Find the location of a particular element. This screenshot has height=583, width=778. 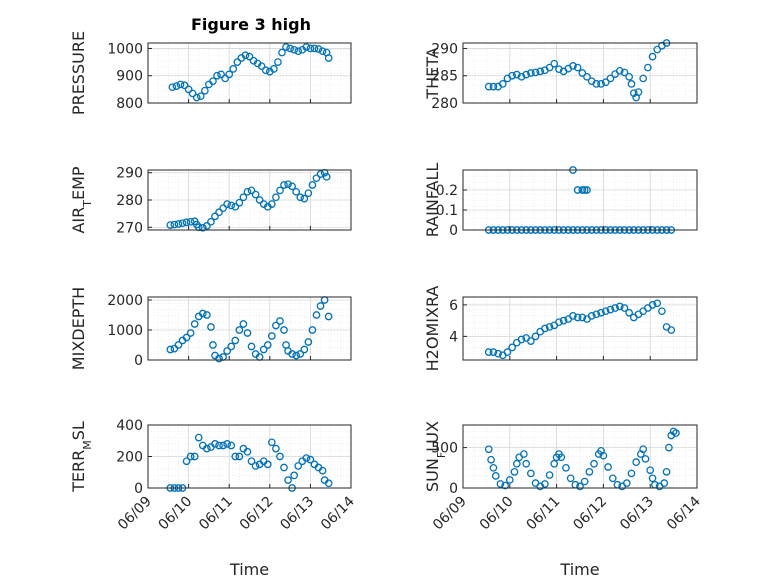

y-tick-label: 2000 is located at coordinates (125, 301).